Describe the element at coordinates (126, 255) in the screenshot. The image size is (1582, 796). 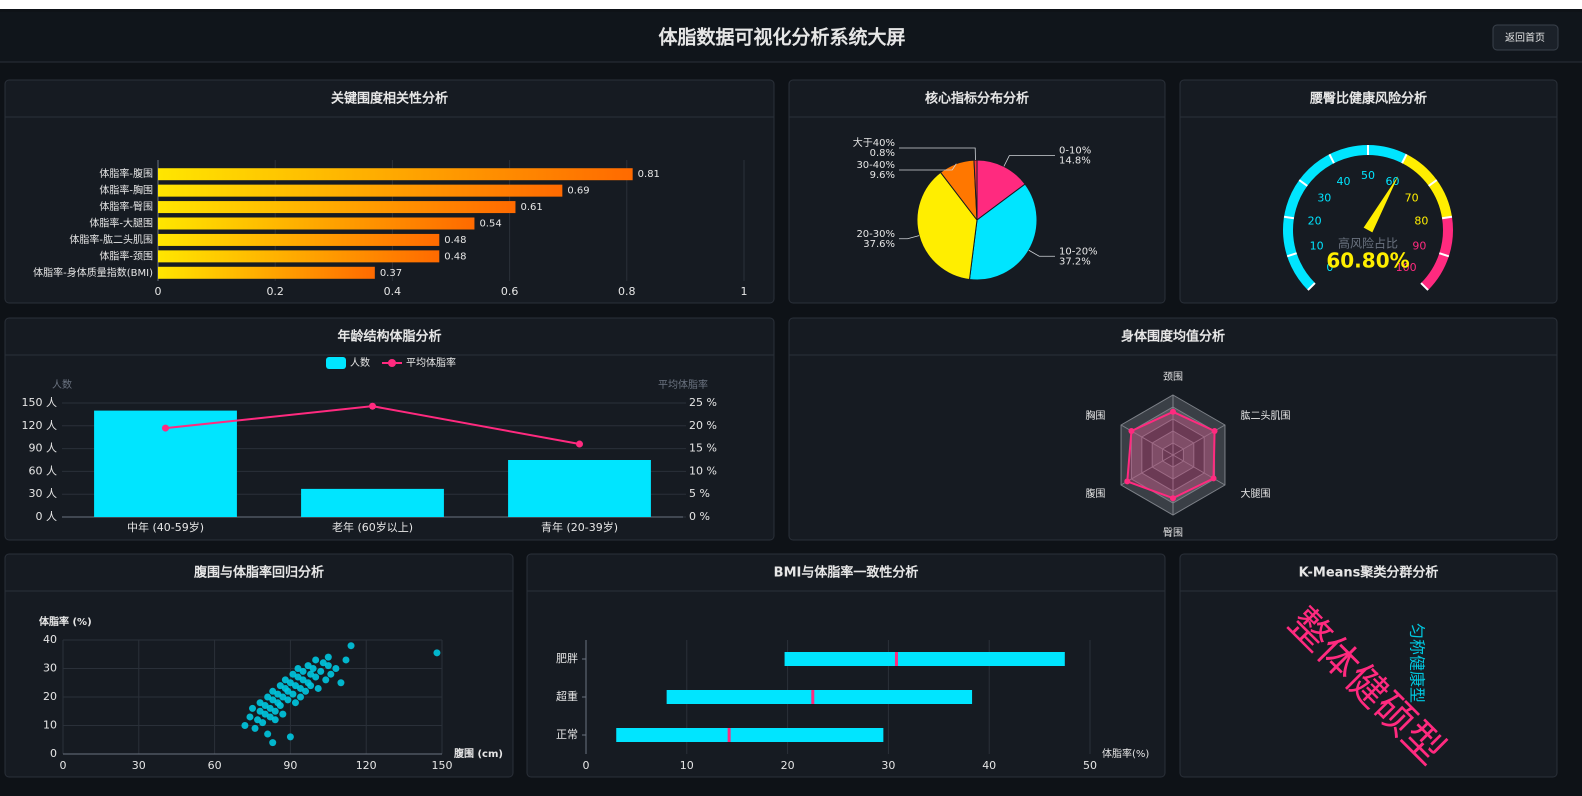
I see `category-label: 体脂率-颈围` at that location.